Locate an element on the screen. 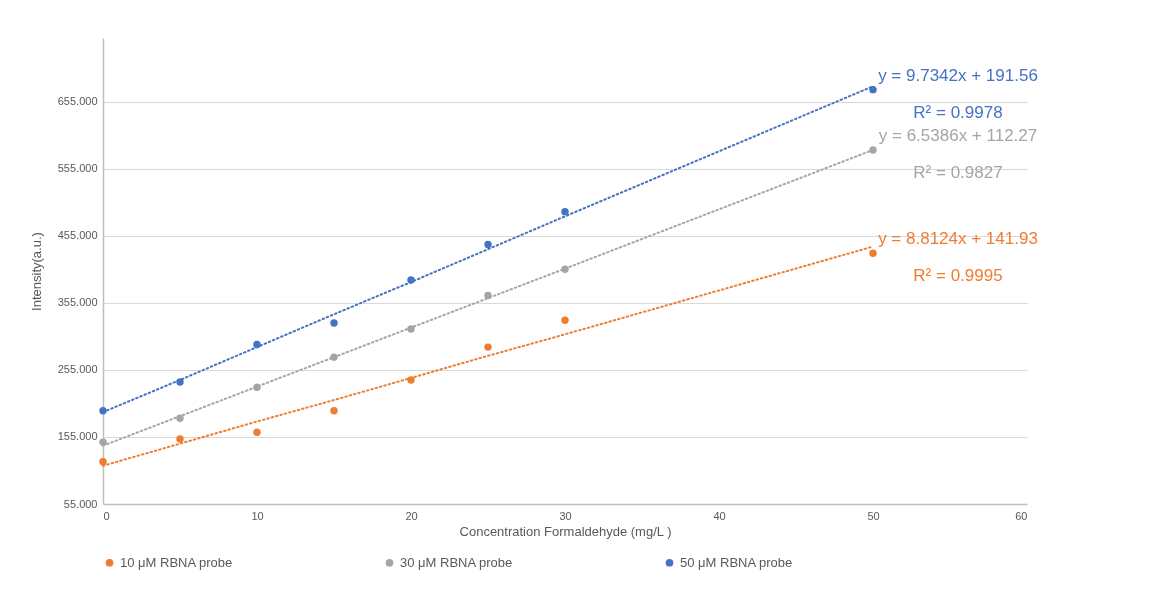 The image size is (1169, 595). legend-label: 30 μM RBNA probe is located at coordinates (456, 562).